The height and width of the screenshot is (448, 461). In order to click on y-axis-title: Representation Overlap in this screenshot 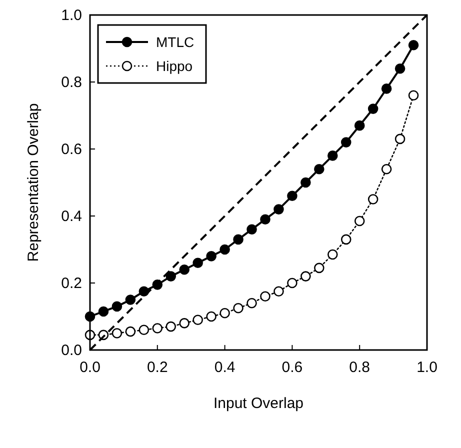, I will do `click(33, 182)`.